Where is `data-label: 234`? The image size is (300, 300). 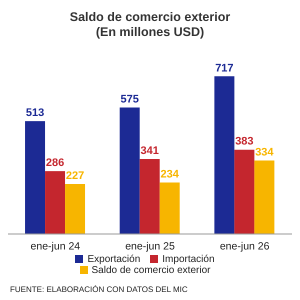 data-label: 234 is located at coordinates (170, 174).